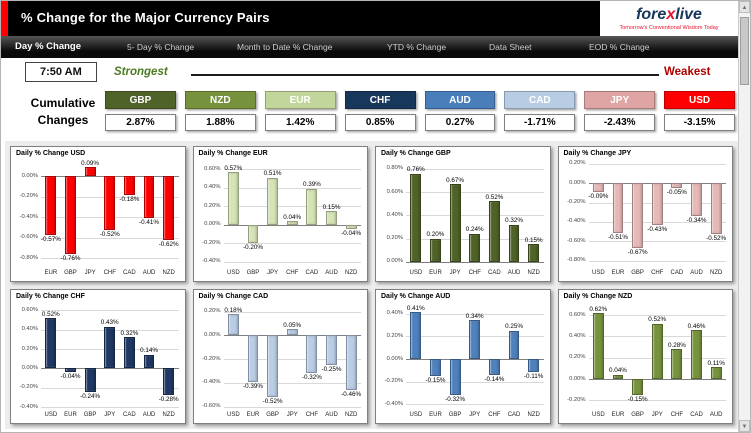 The width and height of the screenshot is (751, 433). What do you see at coordinates (63, 103) in the screenshot?
I see `cumulative-label-line1: Cumulative` at bounding box center [63, 103].